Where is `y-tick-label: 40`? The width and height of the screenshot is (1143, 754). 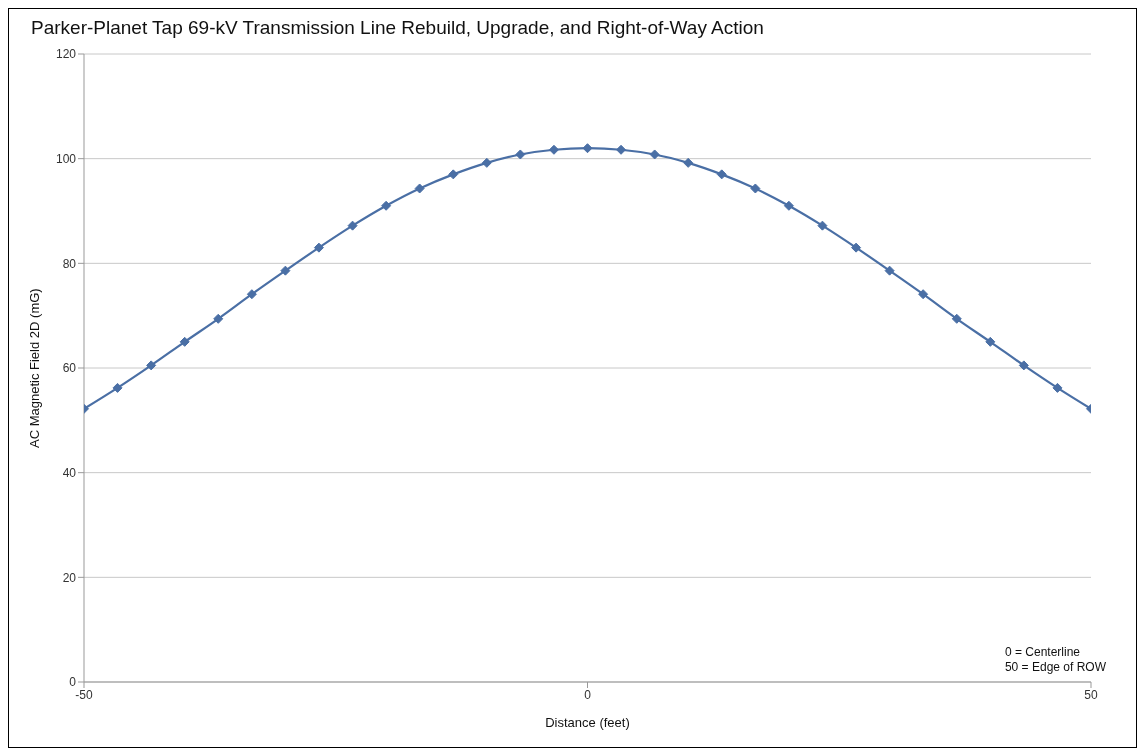
y-tick-label: 40 is located at coordinates (69, 472).